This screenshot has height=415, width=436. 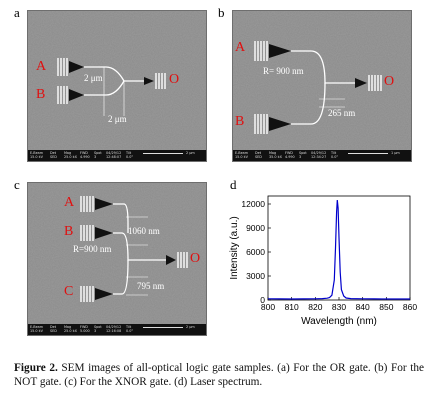 I want to click on xnor-gate-drawing, so click(x=117, y=259).